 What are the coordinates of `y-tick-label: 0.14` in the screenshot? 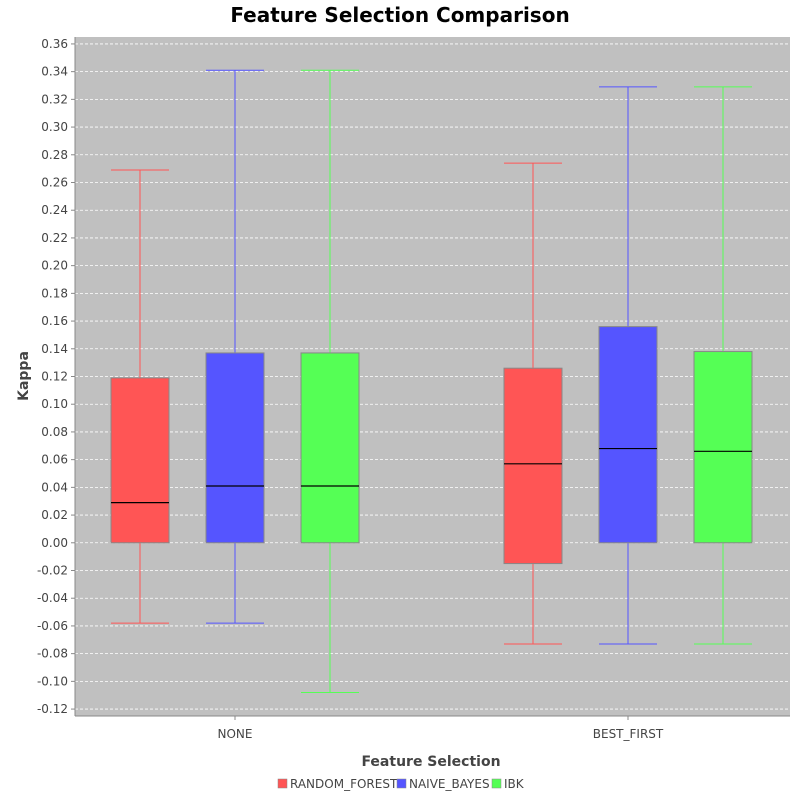 It's located at (54, 349).